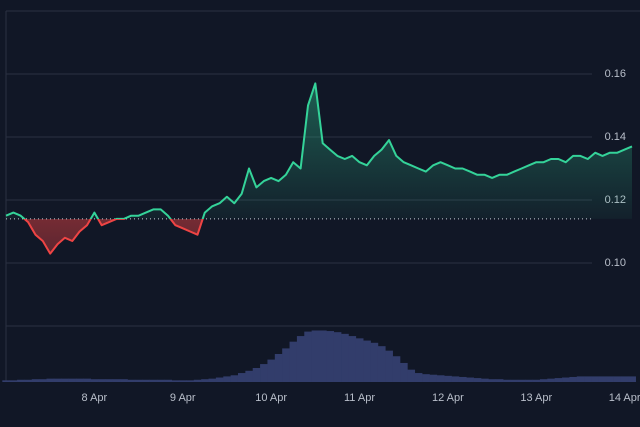 This screenshot has height=427, width=640. I want to click on x-tick-label: 10 Apr, so click(271, 398).